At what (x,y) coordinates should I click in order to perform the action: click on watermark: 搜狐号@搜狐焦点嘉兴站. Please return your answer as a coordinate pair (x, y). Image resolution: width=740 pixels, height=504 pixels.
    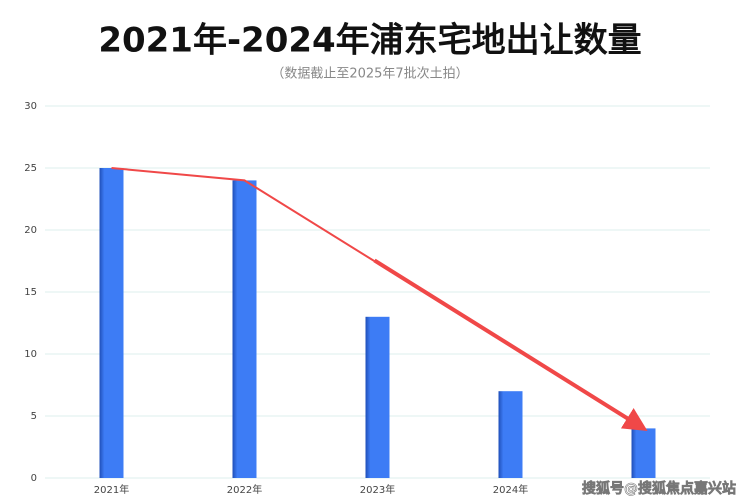
    Looking at the image, I should click on (659, 488).